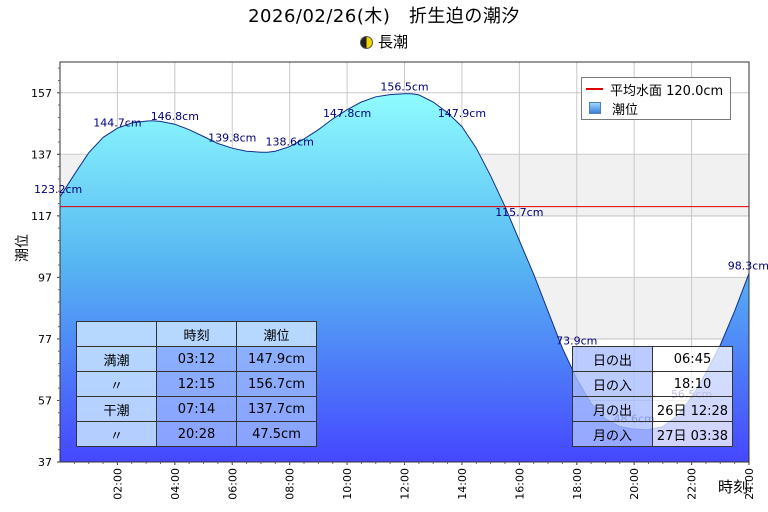 The height and width of the screenshot is (512, 768). Describe the element at coordinates (23, 248) in the screenshot. I see `y-axis-label: 潮位` at that location.